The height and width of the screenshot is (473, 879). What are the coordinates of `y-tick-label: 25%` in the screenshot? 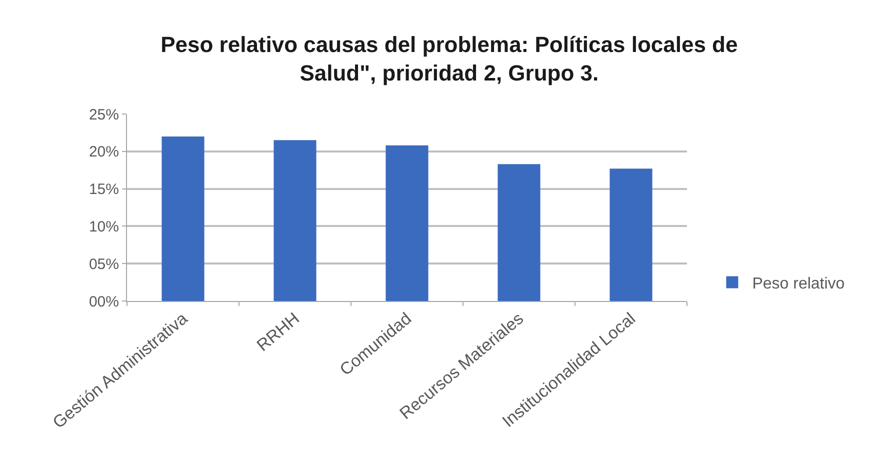 It's located at (103, 115).